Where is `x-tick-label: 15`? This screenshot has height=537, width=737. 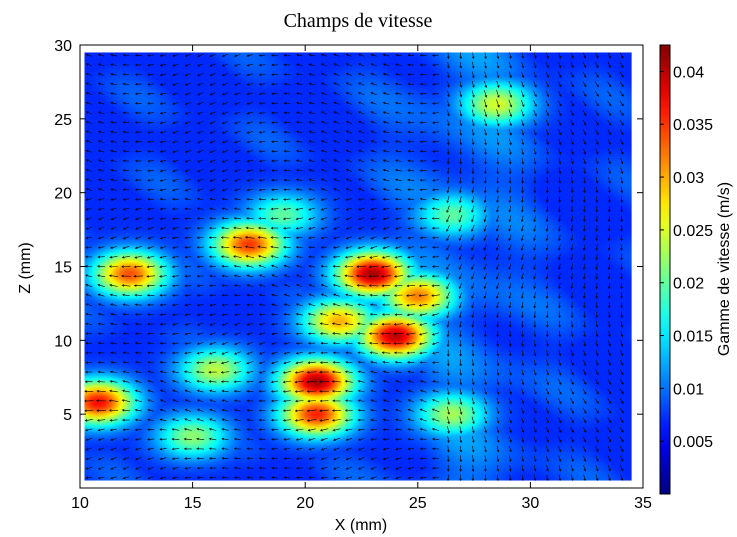 x-tick-label: 15 is located at coordinates (193, 503).